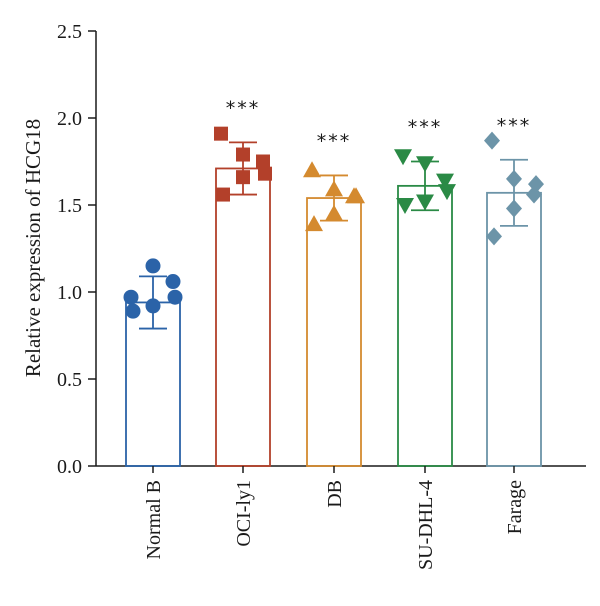 The image size is (600, 606). I want to click on x-tick-label: Normal B, so click(154, 519).